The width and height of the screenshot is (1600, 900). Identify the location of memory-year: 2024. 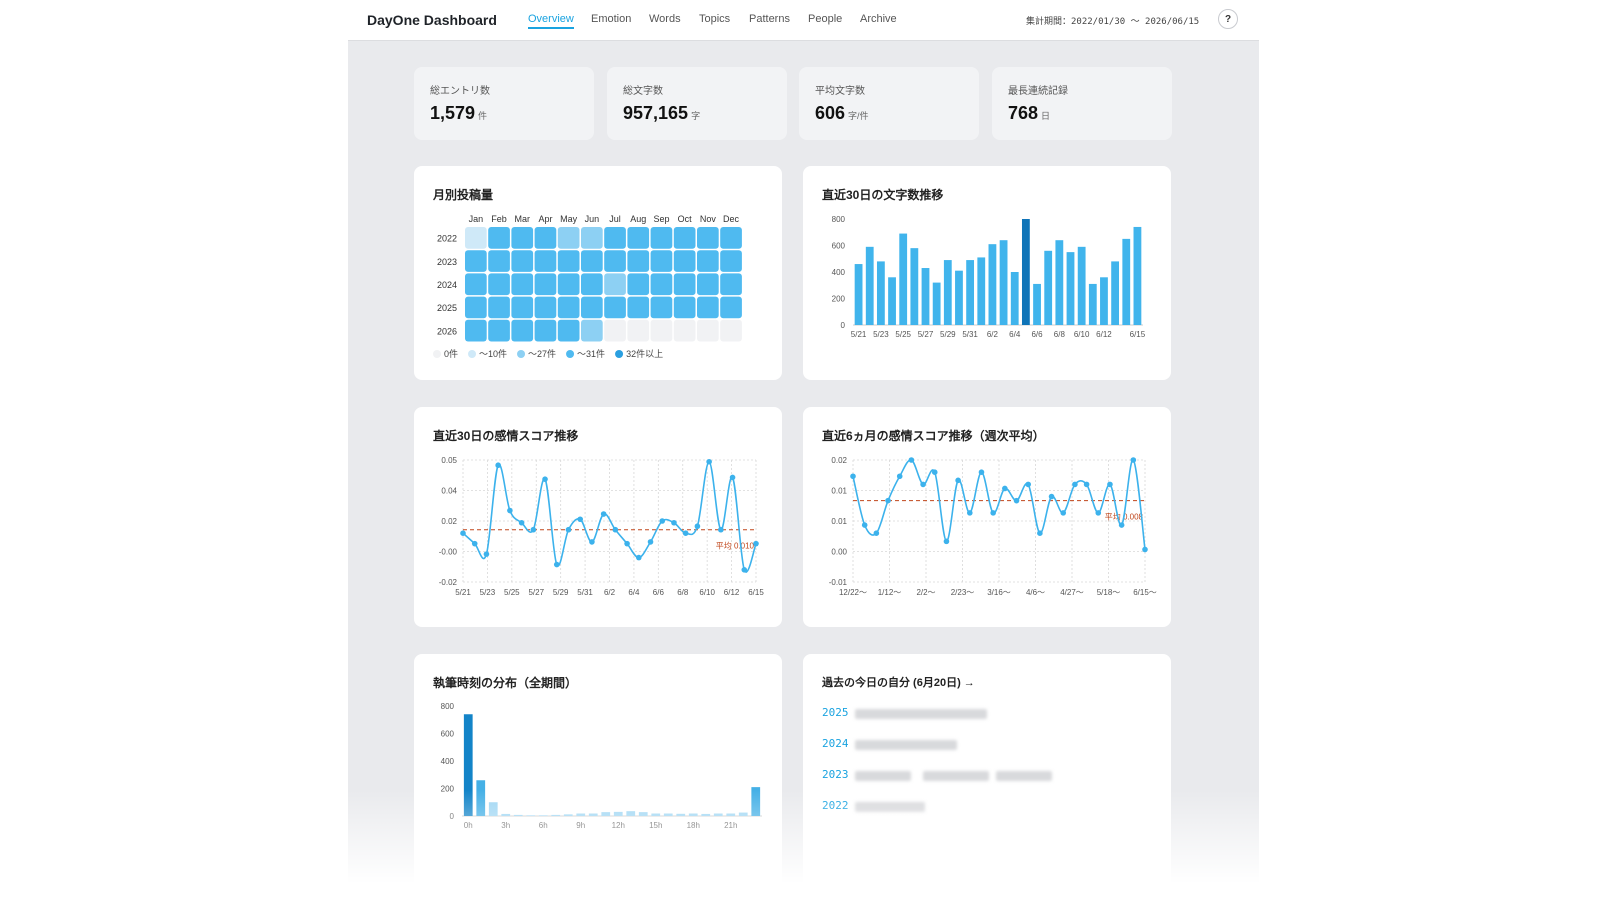
(835, 743).